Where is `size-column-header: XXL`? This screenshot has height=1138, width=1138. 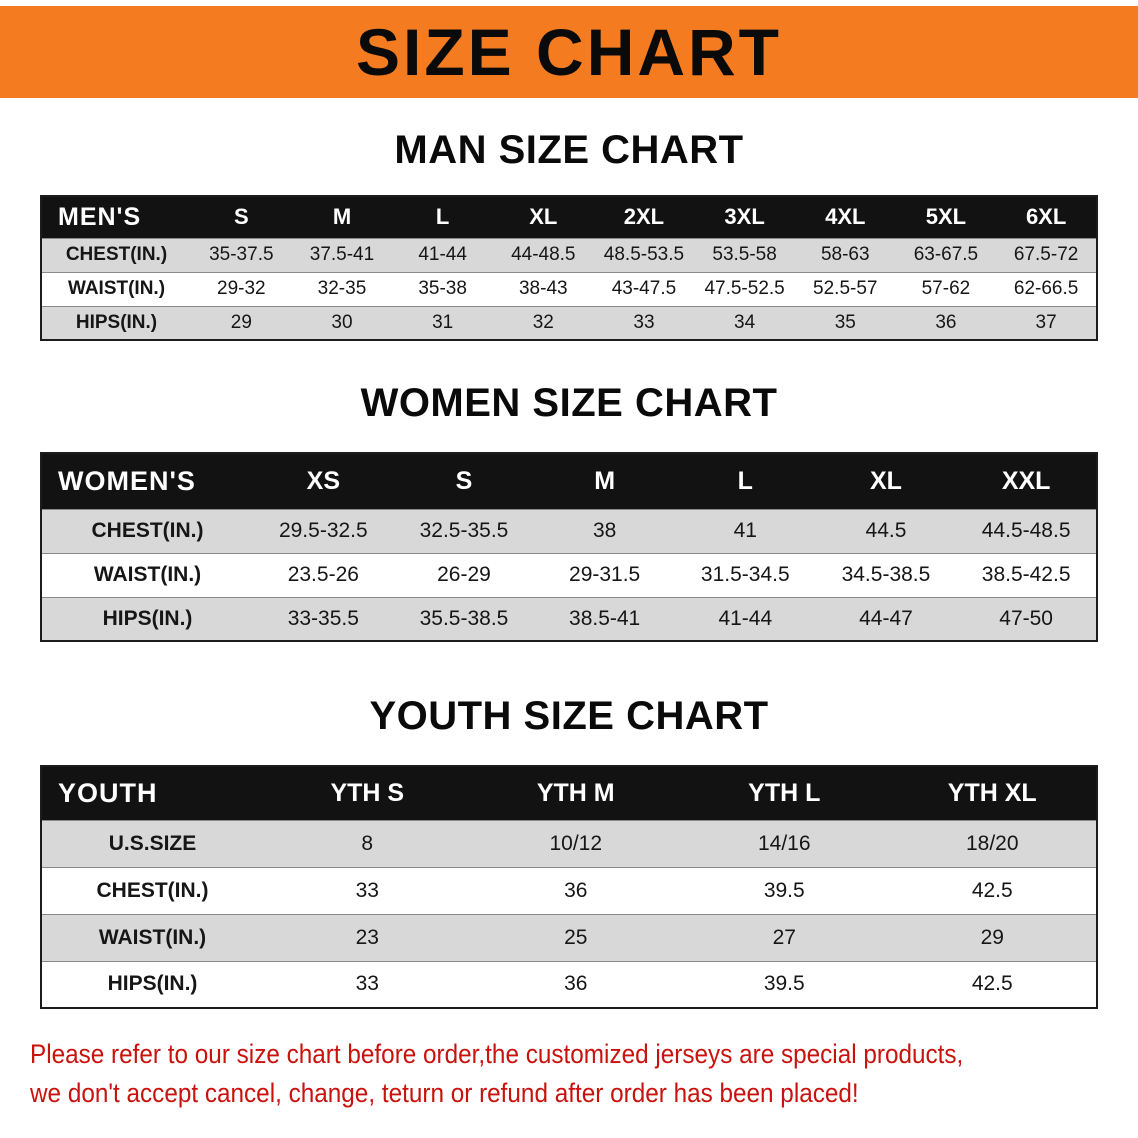
size-column-header: XXL is located at coordinates (1026, 481).